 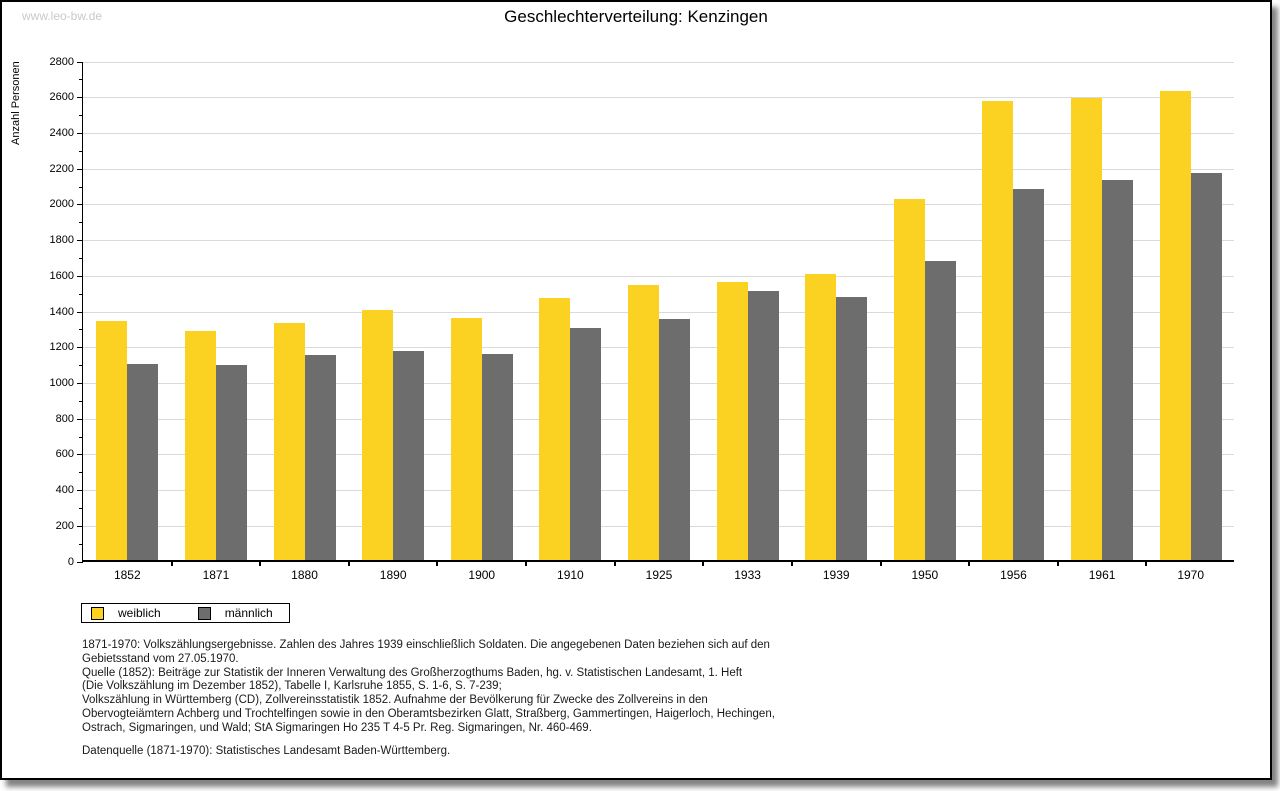 I want to click on x-axis-year-label: 1852, so click(x=127, y=575).